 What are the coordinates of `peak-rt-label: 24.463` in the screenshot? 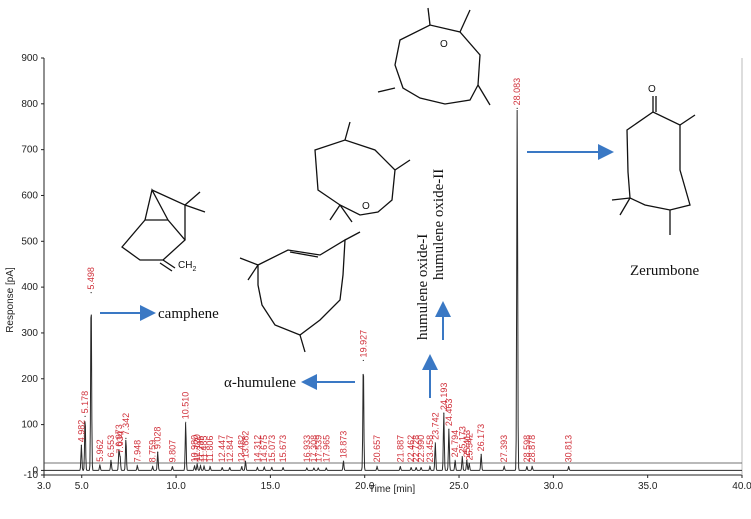 It's located at (449, 413).